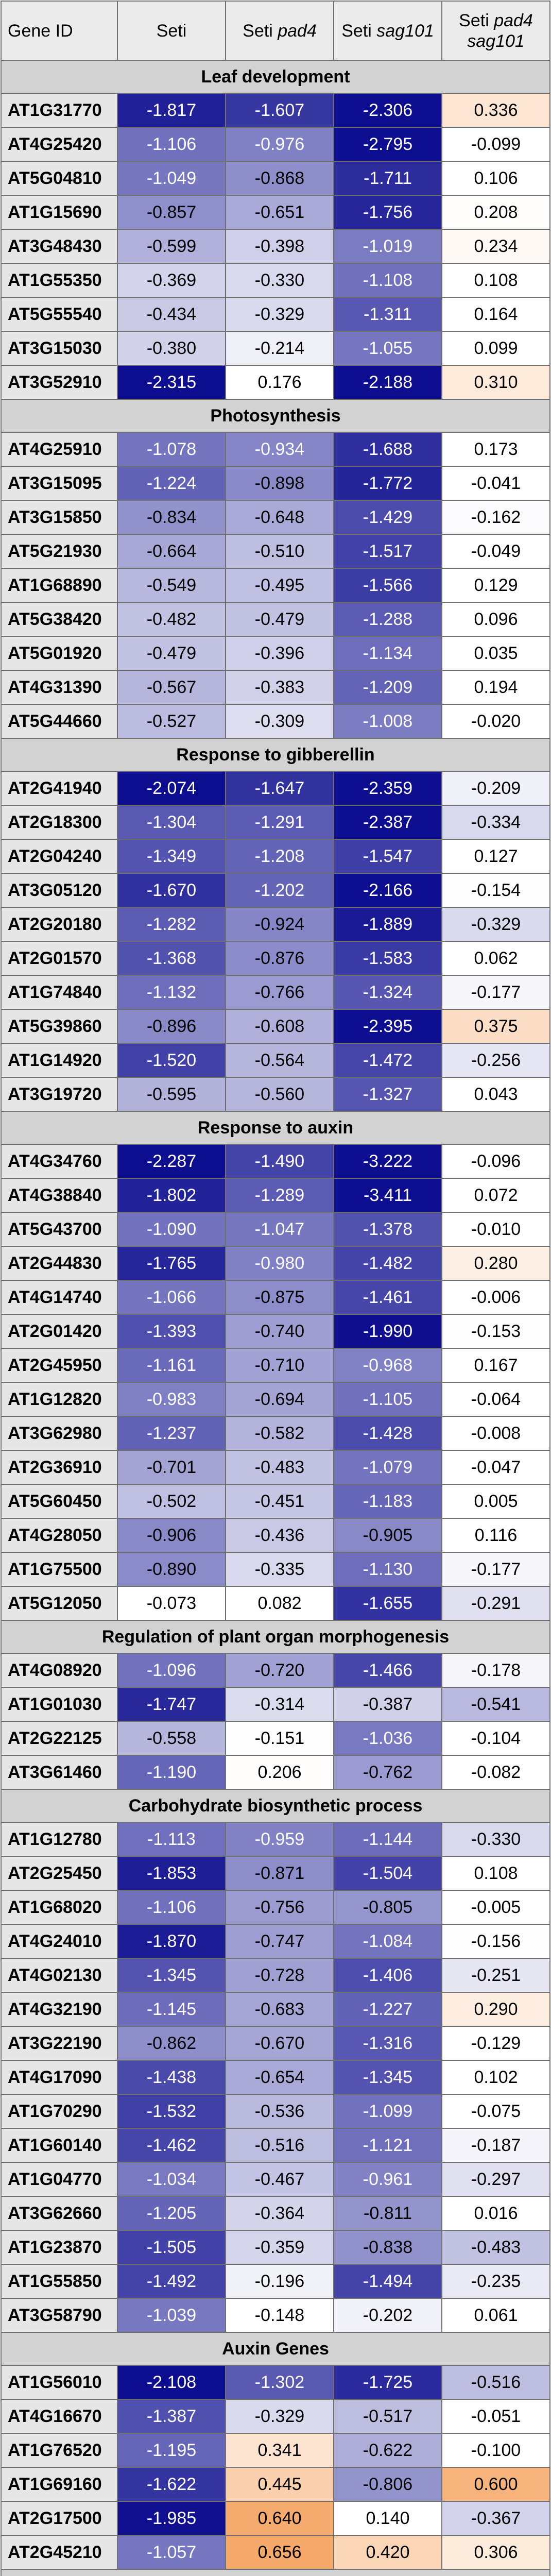 The height and width of the screenshot is (2576, 551). What do you see at coordinates (279, 619) in the screenshot?
I see `value-cell-seti-pad4: -0.479` at bounding box center [279, 619].